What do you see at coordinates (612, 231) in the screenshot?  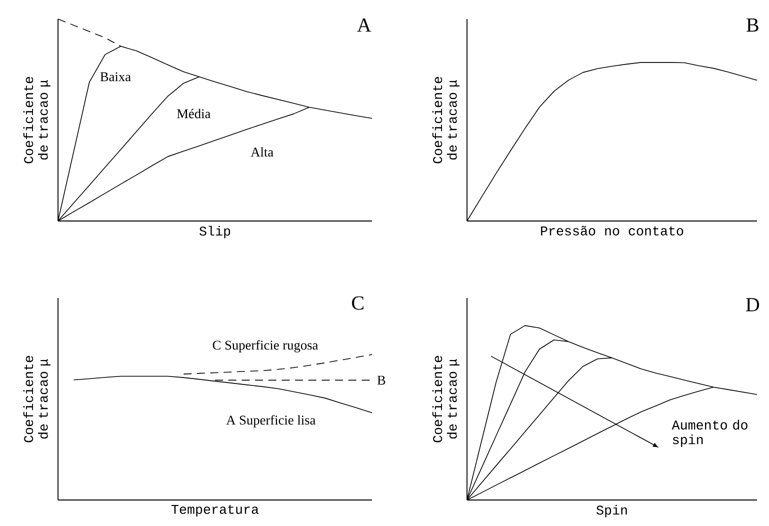 I see `x-axis-title: Pressão no contato` at bounding box center [612, 231].